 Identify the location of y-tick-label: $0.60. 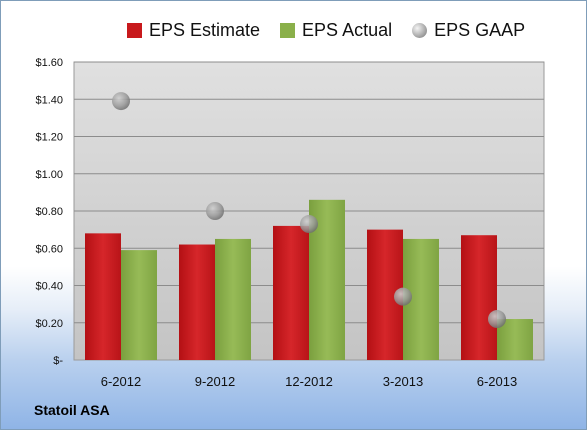
(49, 249).